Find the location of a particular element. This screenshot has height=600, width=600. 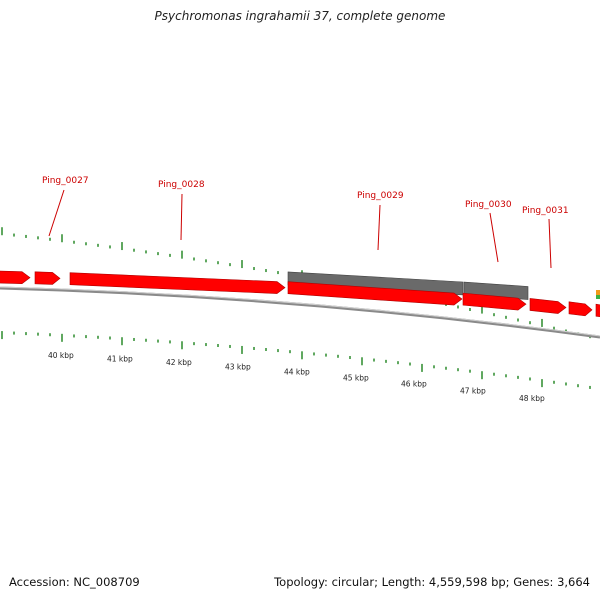

genome-backbone is located at coordinates (300, 312).